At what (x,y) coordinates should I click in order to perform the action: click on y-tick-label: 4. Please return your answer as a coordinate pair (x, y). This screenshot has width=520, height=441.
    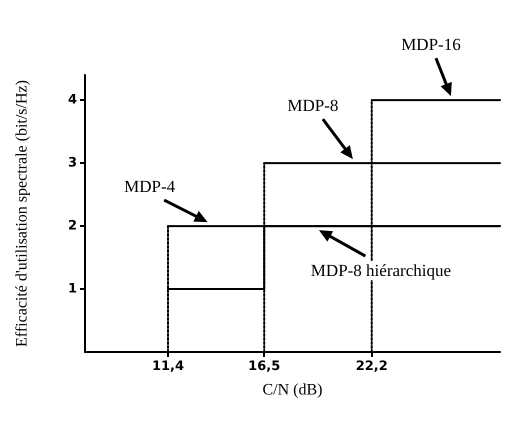
    Looking at the image, I should click on (72, 100).